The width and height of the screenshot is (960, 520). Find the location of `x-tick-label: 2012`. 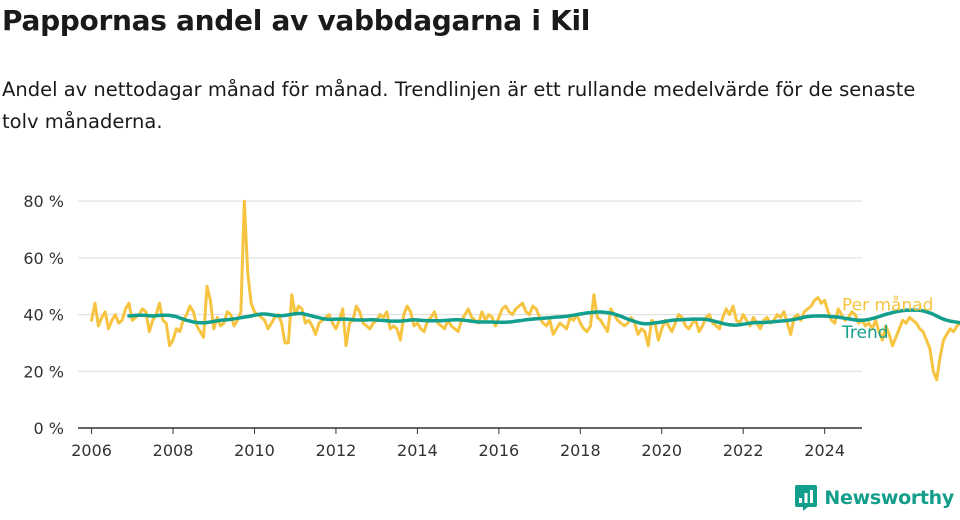

x-tick-label: 2012 is located at coordinates (336, 450).